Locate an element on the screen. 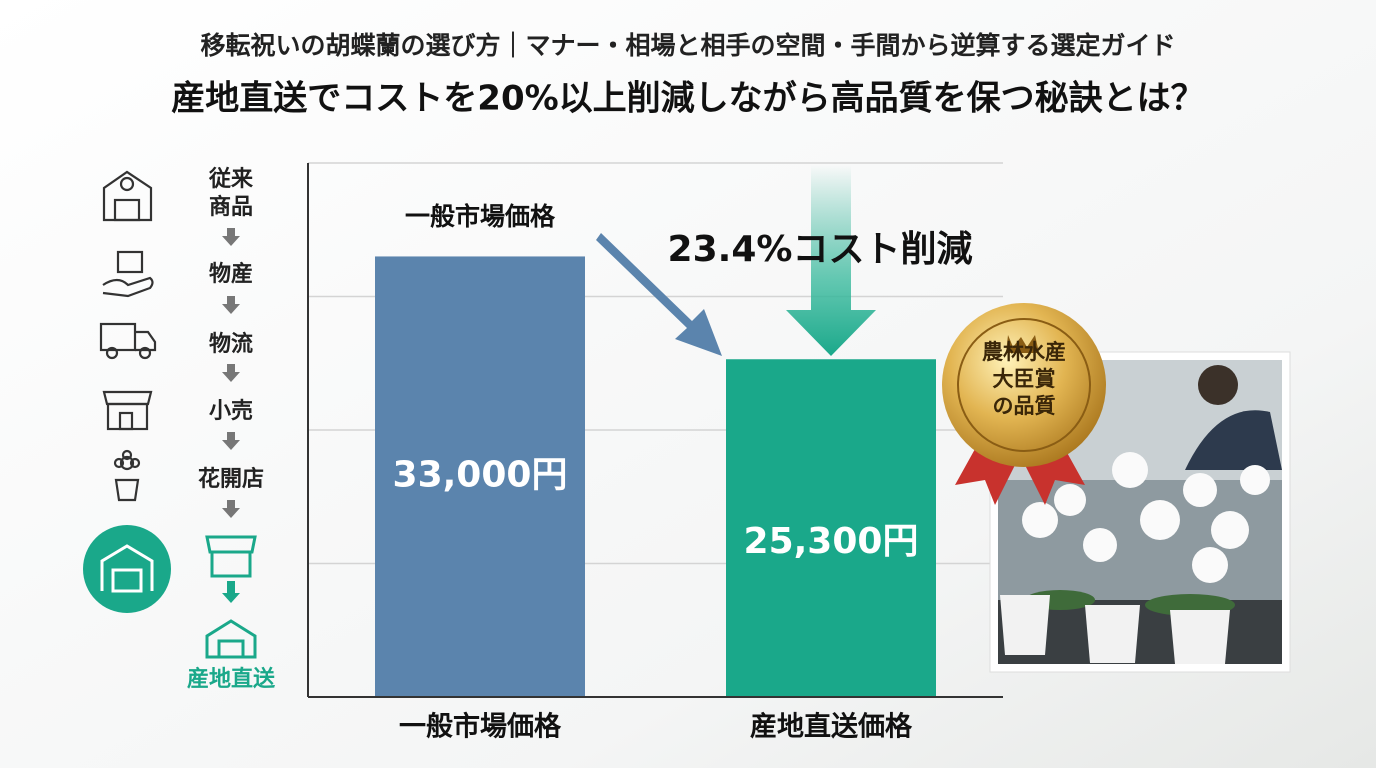  flow-step: 物産 is located at coordinates (231, 274).